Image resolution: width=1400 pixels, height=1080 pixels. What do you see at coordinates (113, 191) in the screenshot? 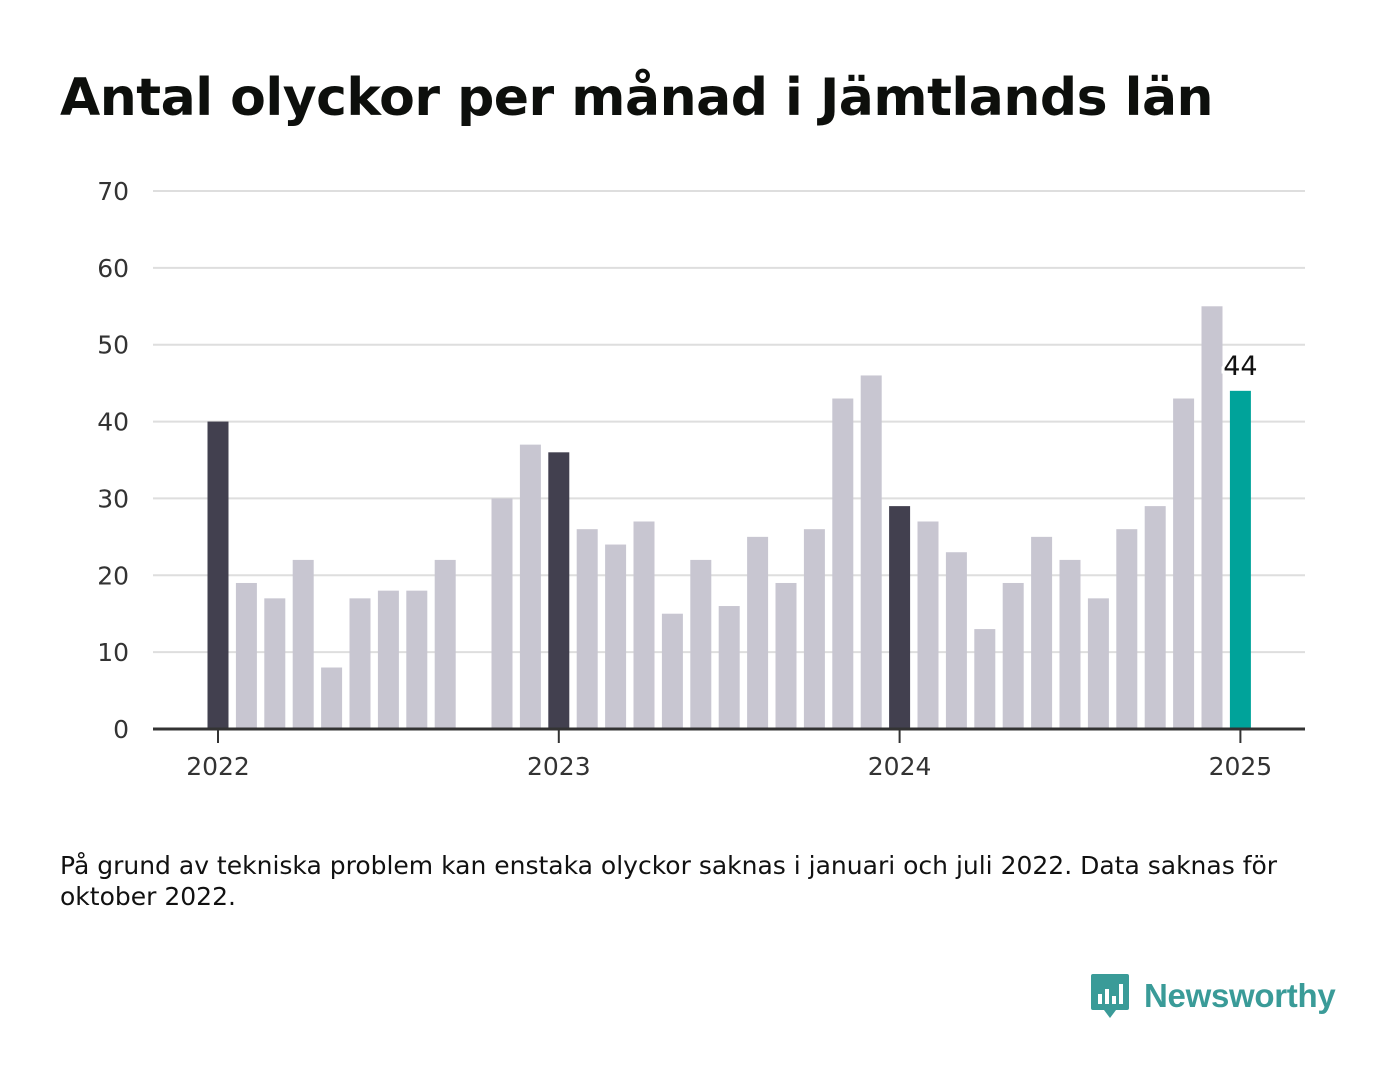
I see `y-tick-label: 70` at bounding box center [113, 191].